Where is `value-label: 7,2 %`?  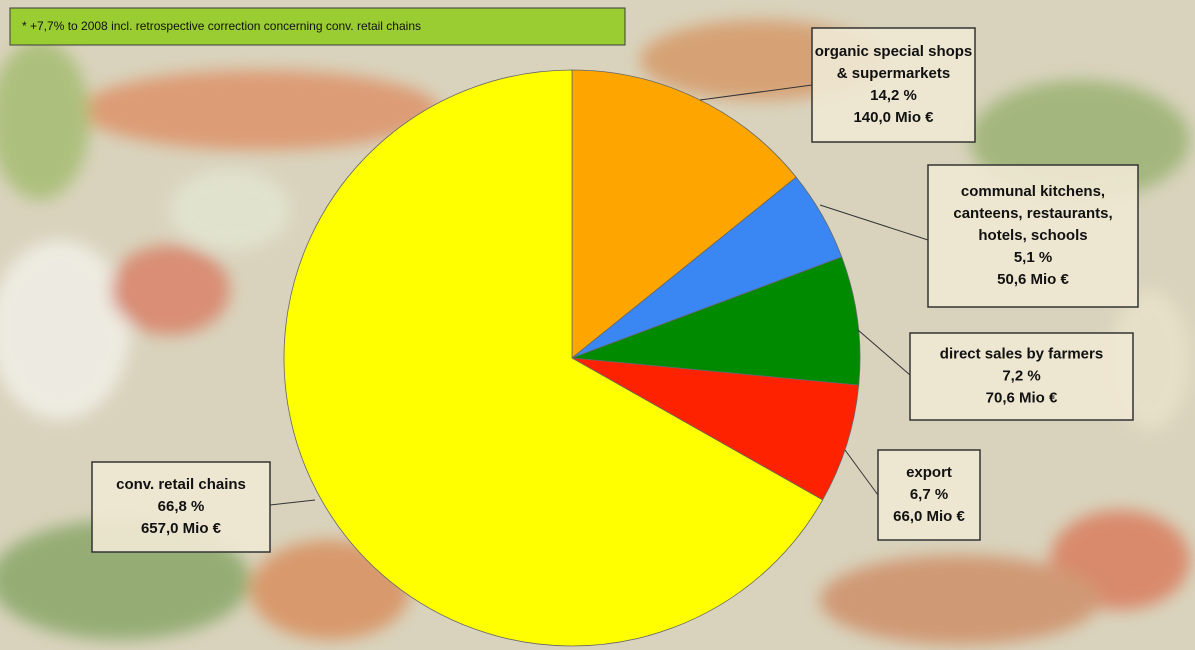 value-label: 7,2 % is located at coordinates (1021, 375).